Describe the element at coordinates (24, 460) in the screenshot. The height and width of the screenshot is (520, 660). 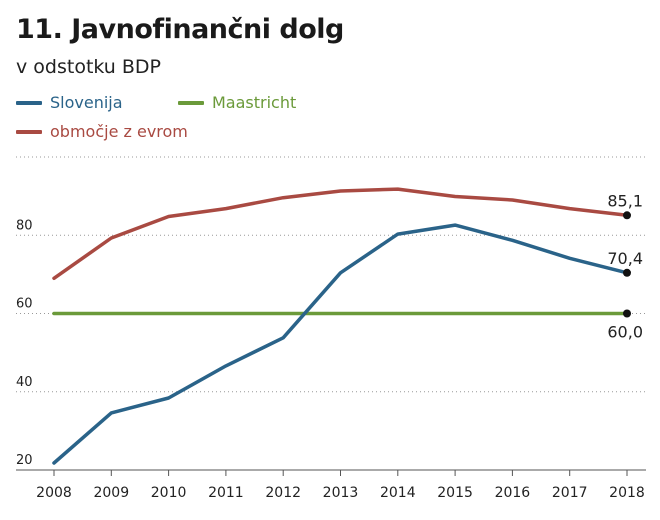
I see `y-tick-label-20: 20` at that location.